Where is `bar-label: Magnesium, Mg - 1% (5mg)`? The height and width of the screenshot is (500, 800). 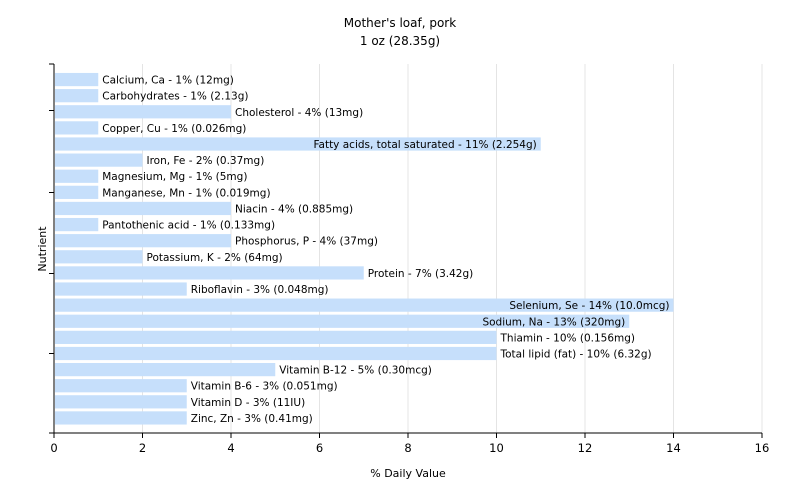 bar-label: Magnesium, Mg - 1% (5mg) is located at coordinates (174, 177).